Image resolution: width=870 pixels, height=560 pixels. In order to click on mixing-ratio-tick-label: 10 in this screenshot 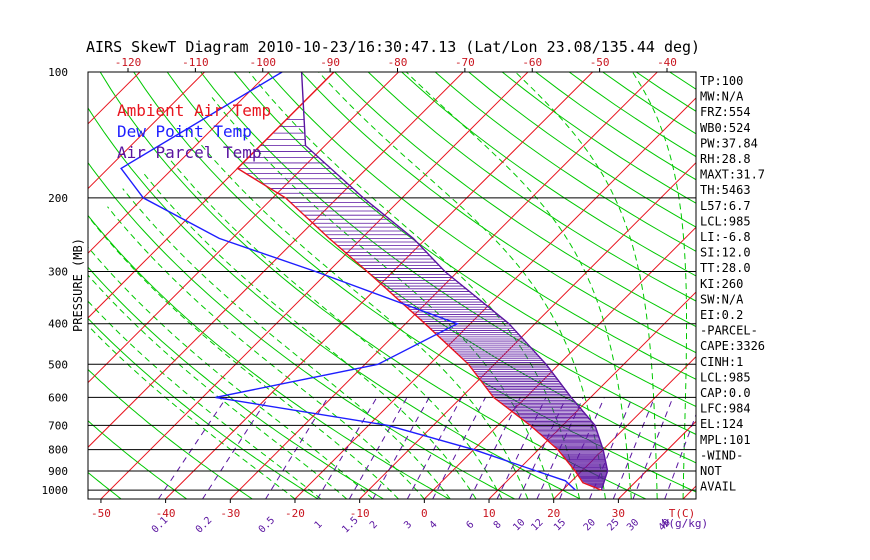, I will do `click(519, 525)`.